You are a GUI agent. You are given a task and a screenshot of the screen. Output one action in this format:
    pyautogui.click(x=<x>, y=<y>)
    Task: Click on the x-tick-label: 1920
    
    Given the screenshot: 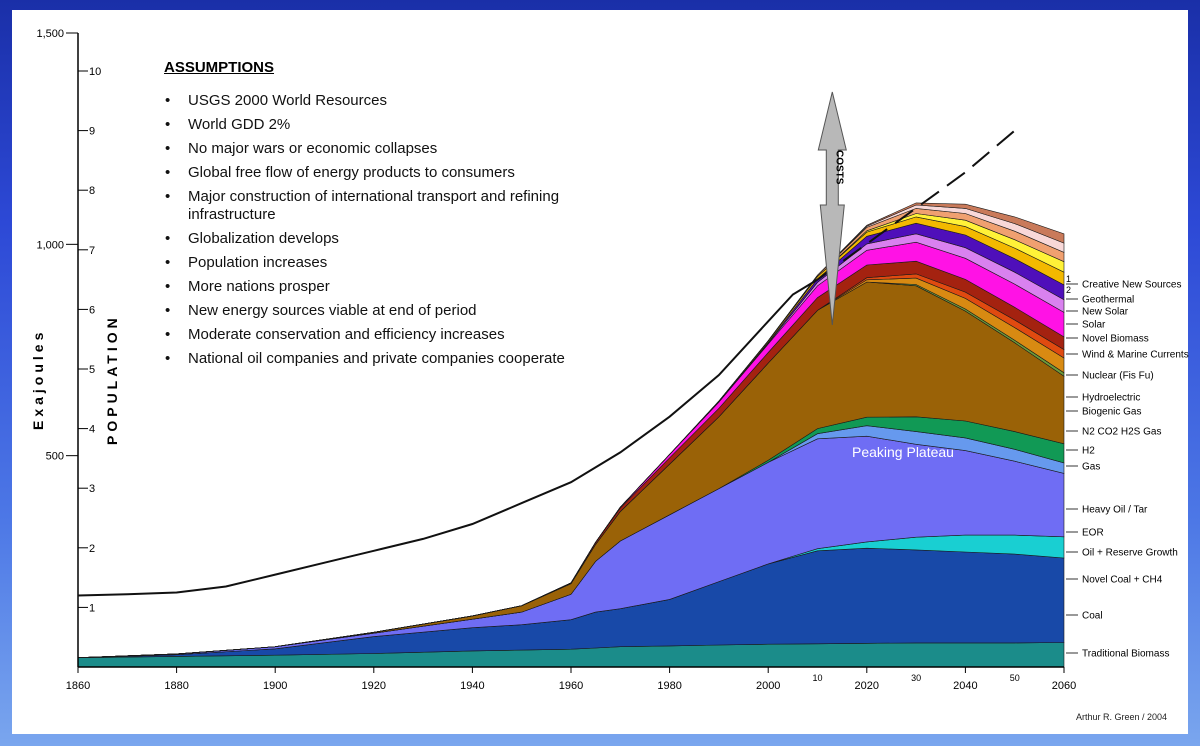 What is the action you would take?
    pyautogui.click(x=374, y=686)
    